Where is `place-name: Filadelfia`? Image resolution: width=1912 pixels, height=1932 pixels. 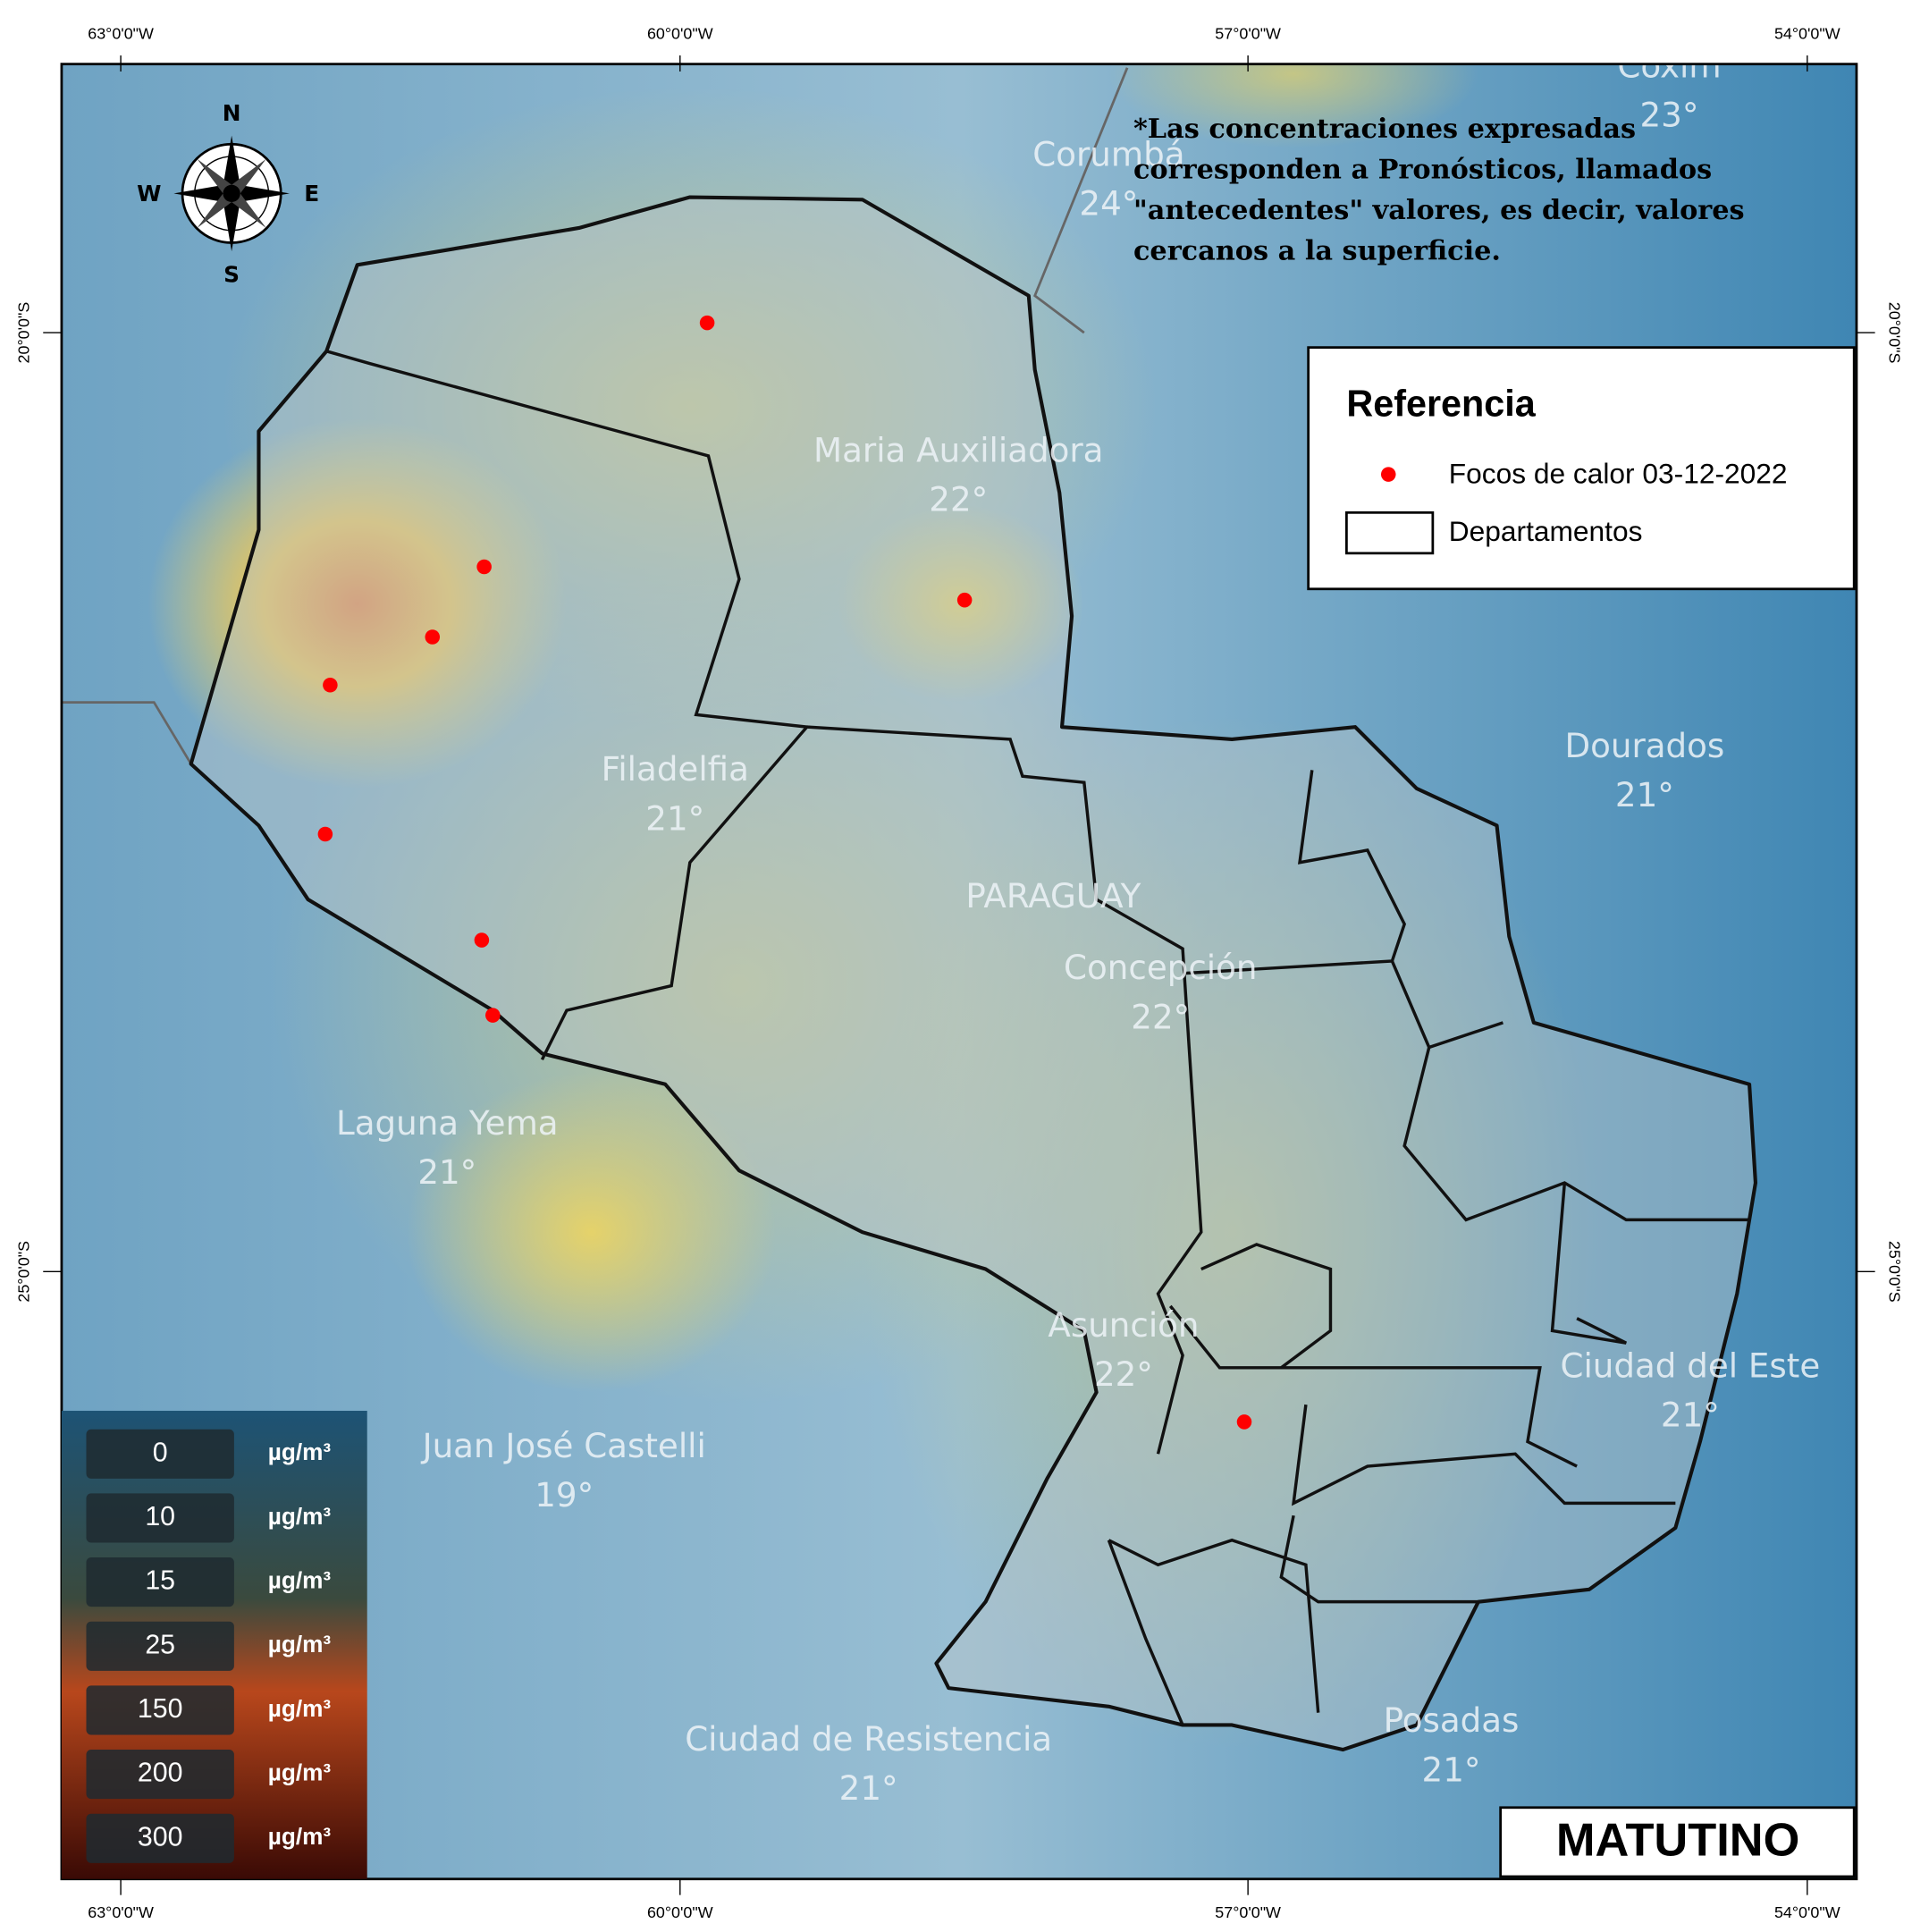 place-name: Filadelfia is located at coordinates (676, 769).